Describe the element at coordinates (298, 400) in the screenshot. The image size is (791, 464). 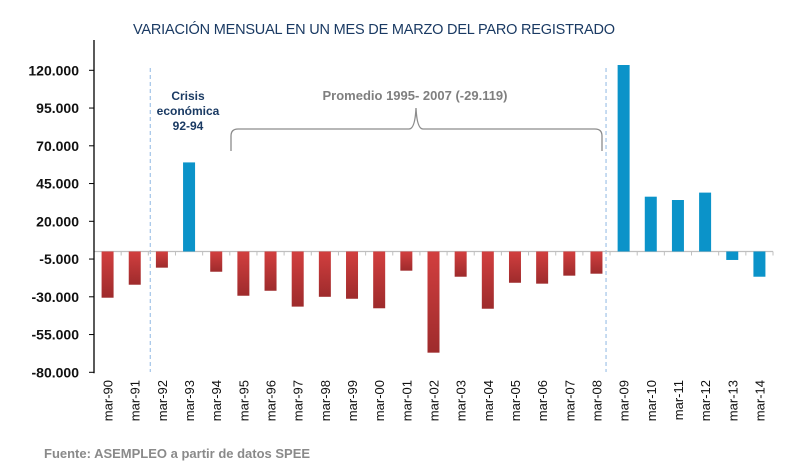
I see `x-tick-label: mar-97` at that location.